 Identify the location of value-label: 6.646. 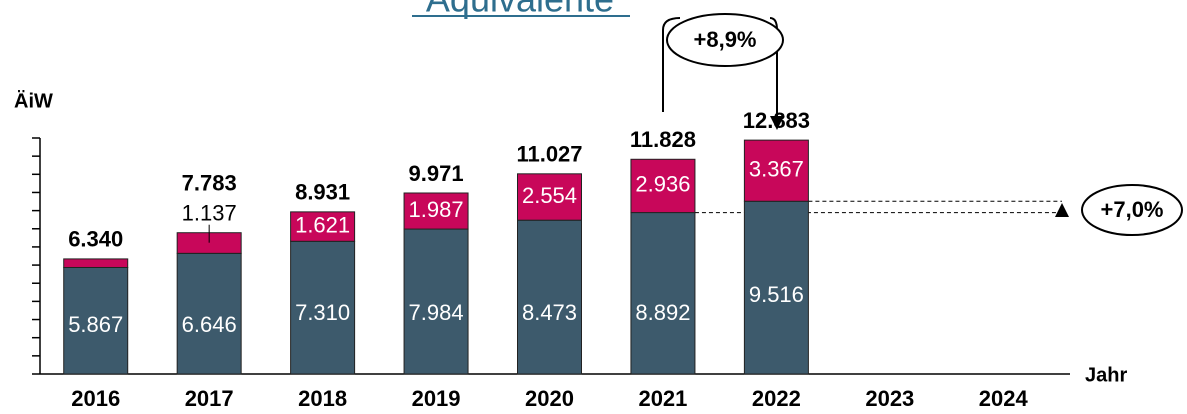
(209, 324).